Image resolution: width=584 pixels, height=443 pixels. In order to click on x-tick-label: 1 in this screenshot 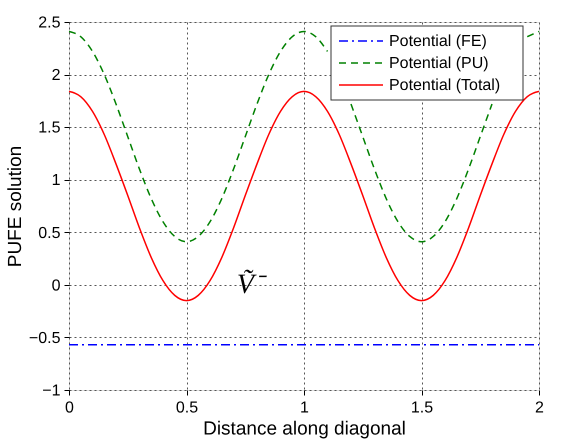, I will do `click(305, 408)`.